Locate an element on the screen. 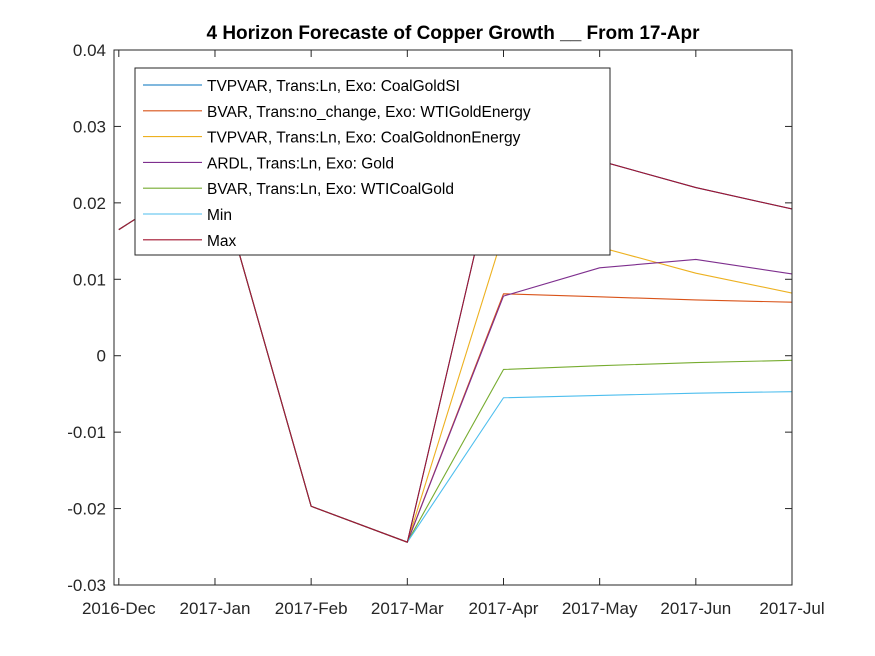 Image resolution: width=875 pixels, height=656 pixels. x-tick-label: 2017-Jan is located at coordinates (215, 608).